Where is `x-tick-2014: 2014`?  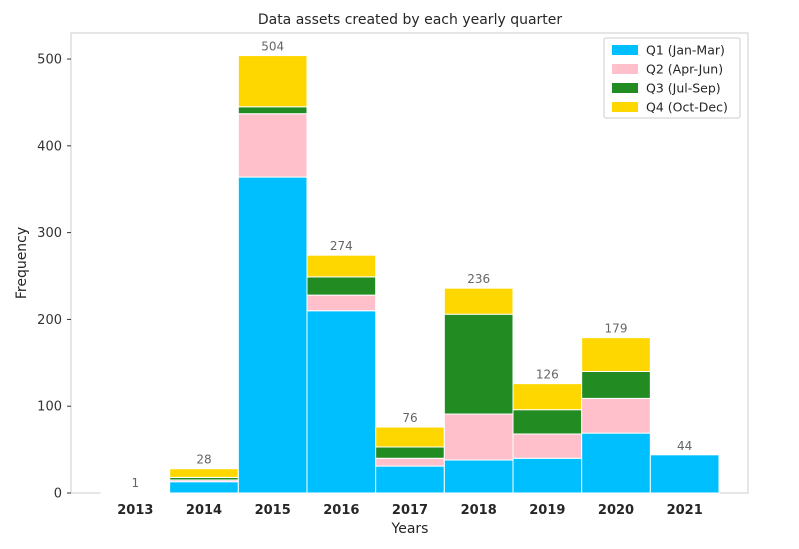 x-tick-2014: 2014 is located at coordinates (204, 510).